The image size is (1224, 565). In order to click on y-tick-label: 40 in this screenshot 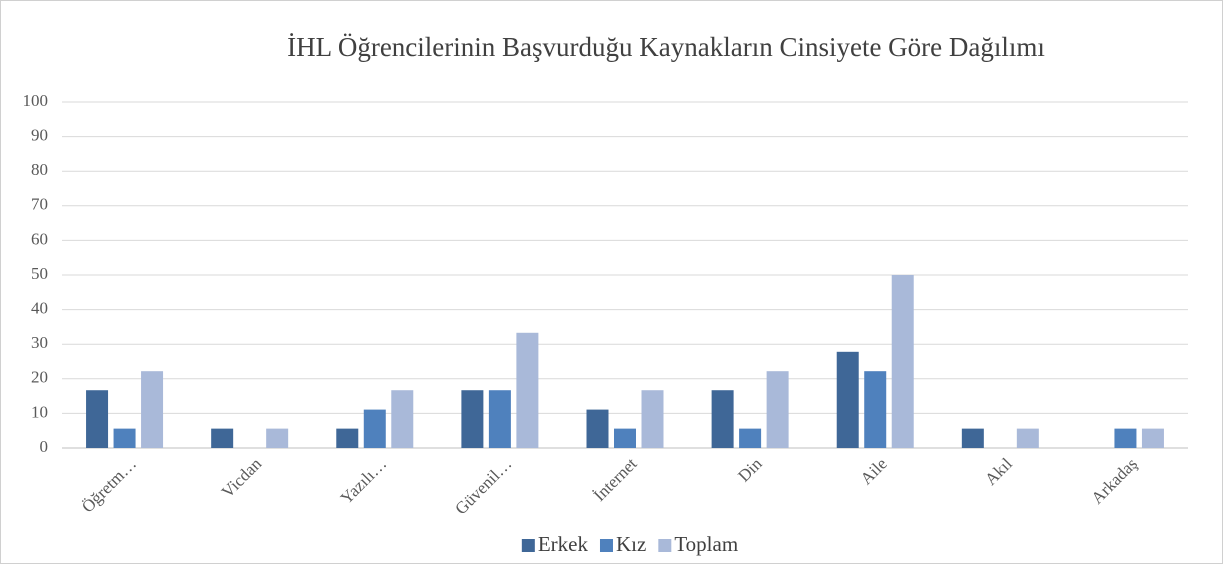, I will do `click(39, 308)`.